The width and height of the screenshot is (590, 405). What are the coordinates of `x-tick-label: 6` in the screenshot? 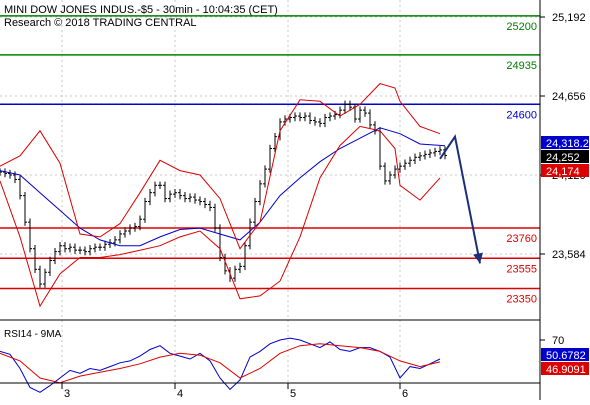 It's located at (405, 394).